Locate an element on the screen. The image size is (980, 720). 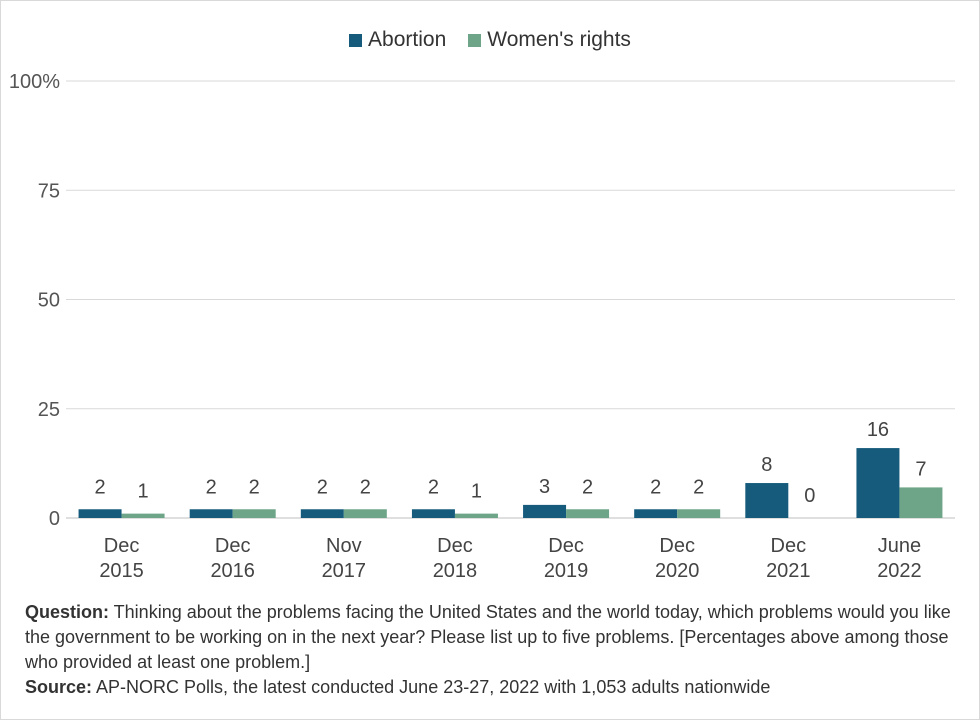
legend-item-womens-rights: Women's rights is located at coordinates (549, 40).